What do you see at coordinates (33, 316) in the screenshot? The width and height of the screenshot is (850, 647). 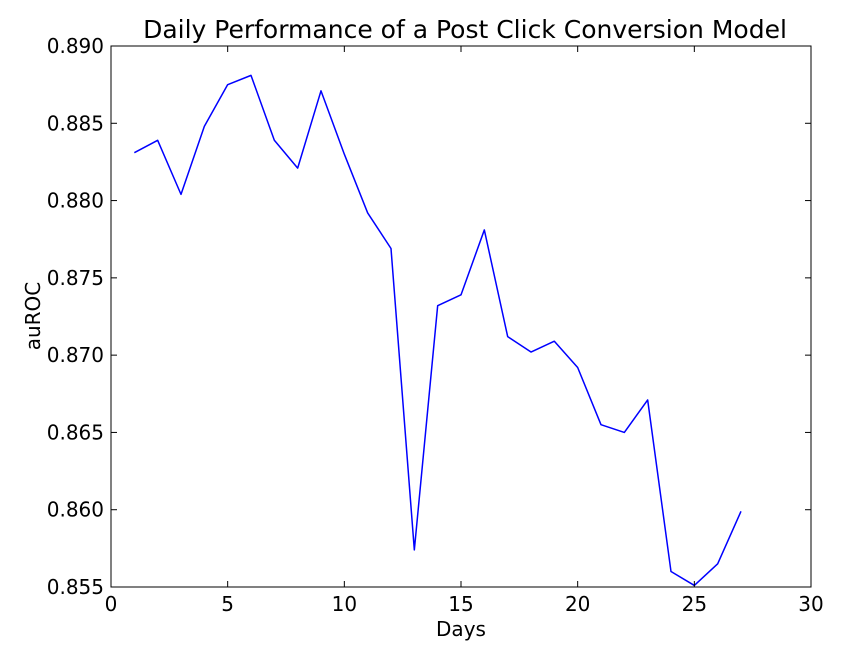 I see `y-axis-label: auROC` at bounding box center [33, 316].